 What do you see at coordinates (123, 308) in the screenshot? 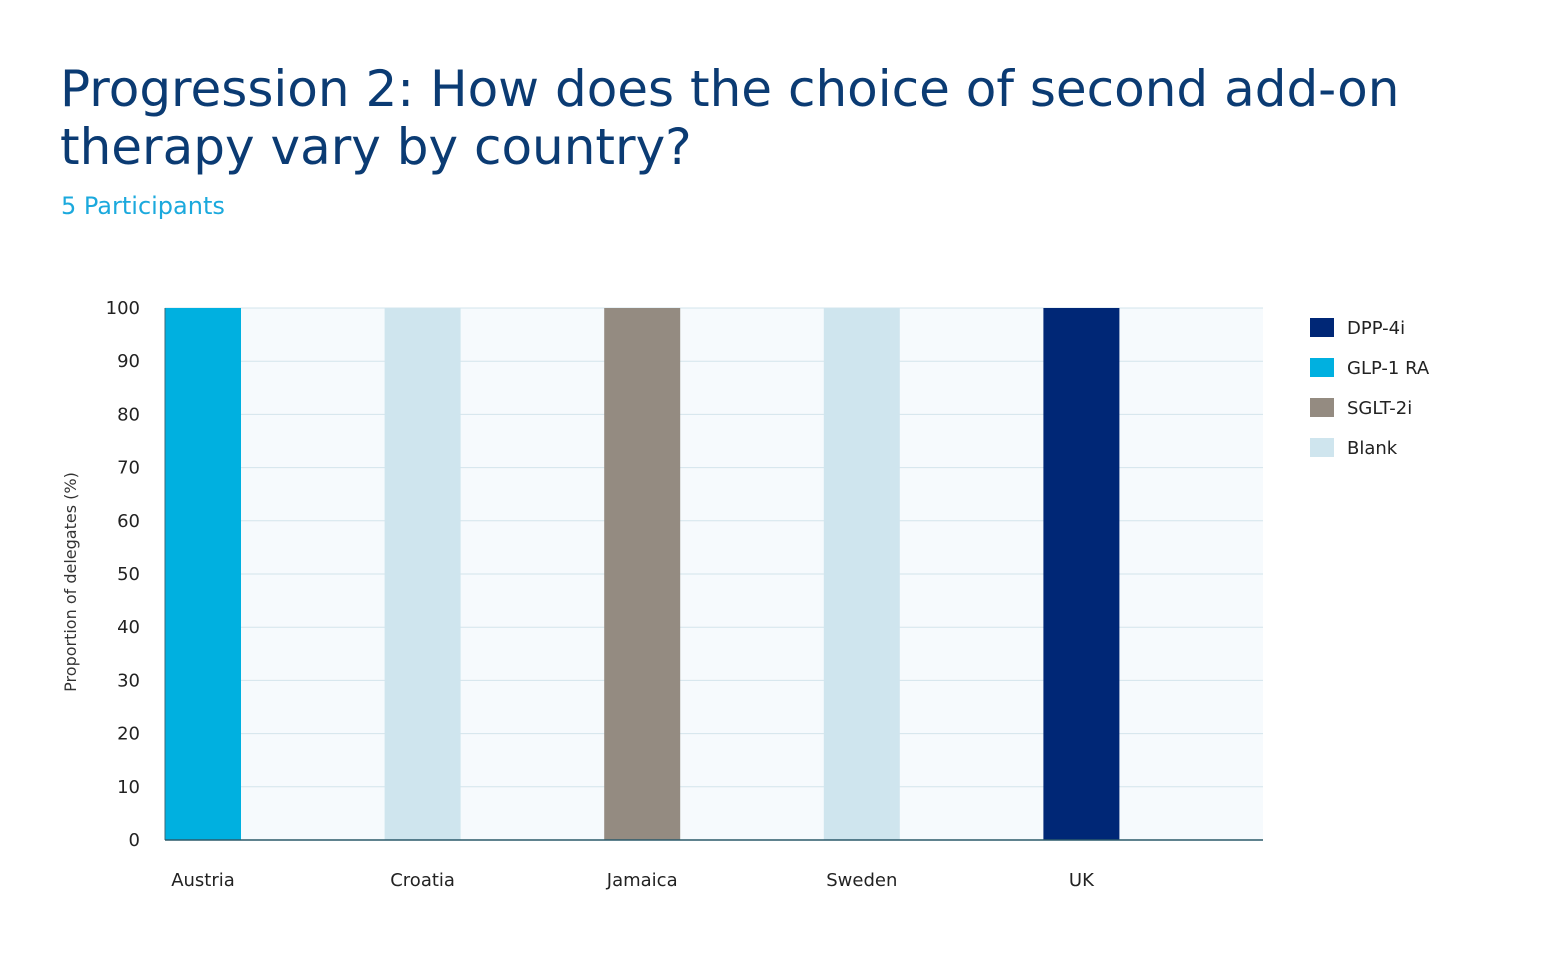
I see `y-tick-label: 100` at bounding box center [123, 308].